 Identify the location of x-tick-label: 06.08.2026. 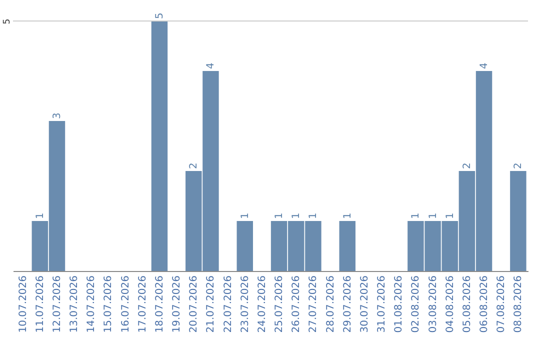
(484, 304).